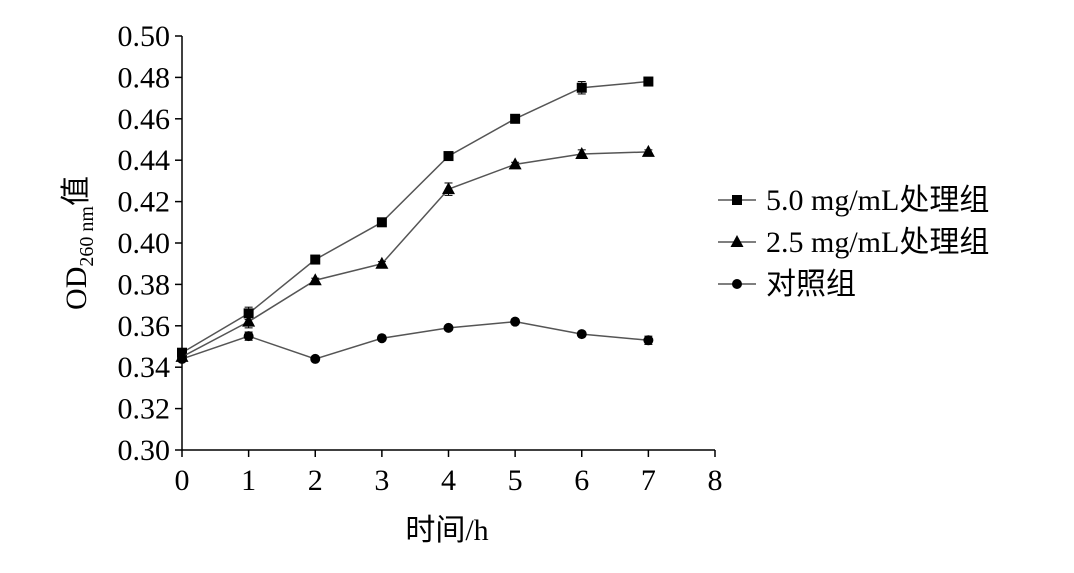 This screenshot has height=573, width=1074. What do you see at coordinates (581, 480) in the screenshot?
I see `x-tick-label: 6` at bounding box center [581, 480].